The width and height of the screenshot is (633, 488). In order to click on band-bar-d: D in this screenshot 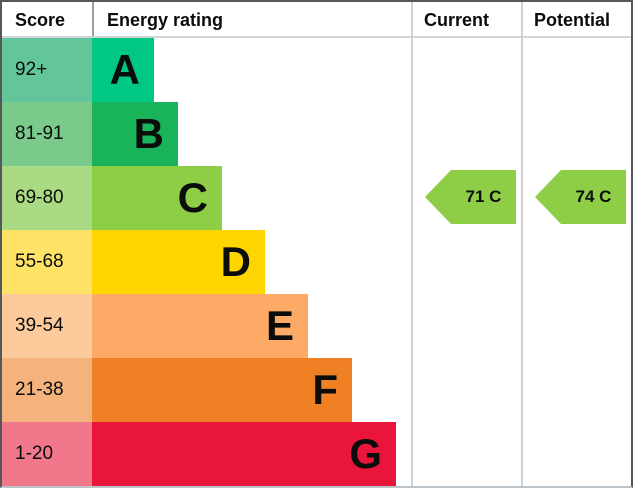, I will do `click(178, 262)`.